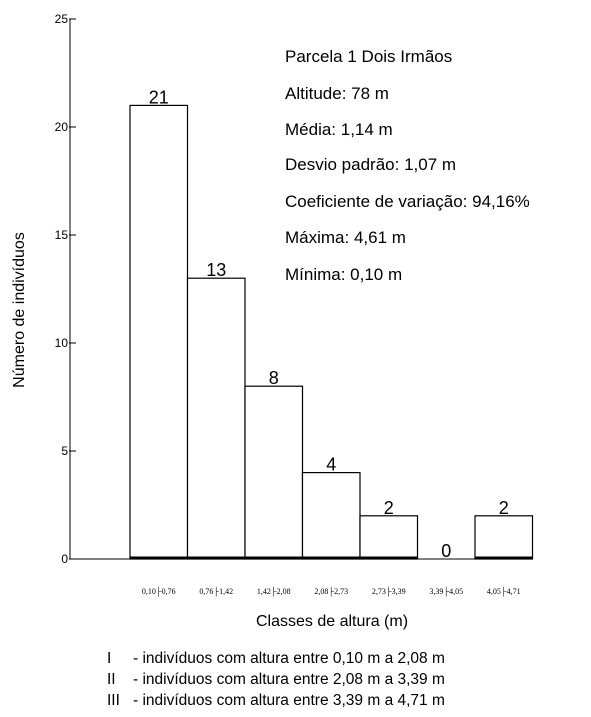 This screenshot has height=717, width=591. What do you see at coordinates (64, 451) in the screenshot?
I see `y-tick-label: 5` at bounding box center [64, 451].